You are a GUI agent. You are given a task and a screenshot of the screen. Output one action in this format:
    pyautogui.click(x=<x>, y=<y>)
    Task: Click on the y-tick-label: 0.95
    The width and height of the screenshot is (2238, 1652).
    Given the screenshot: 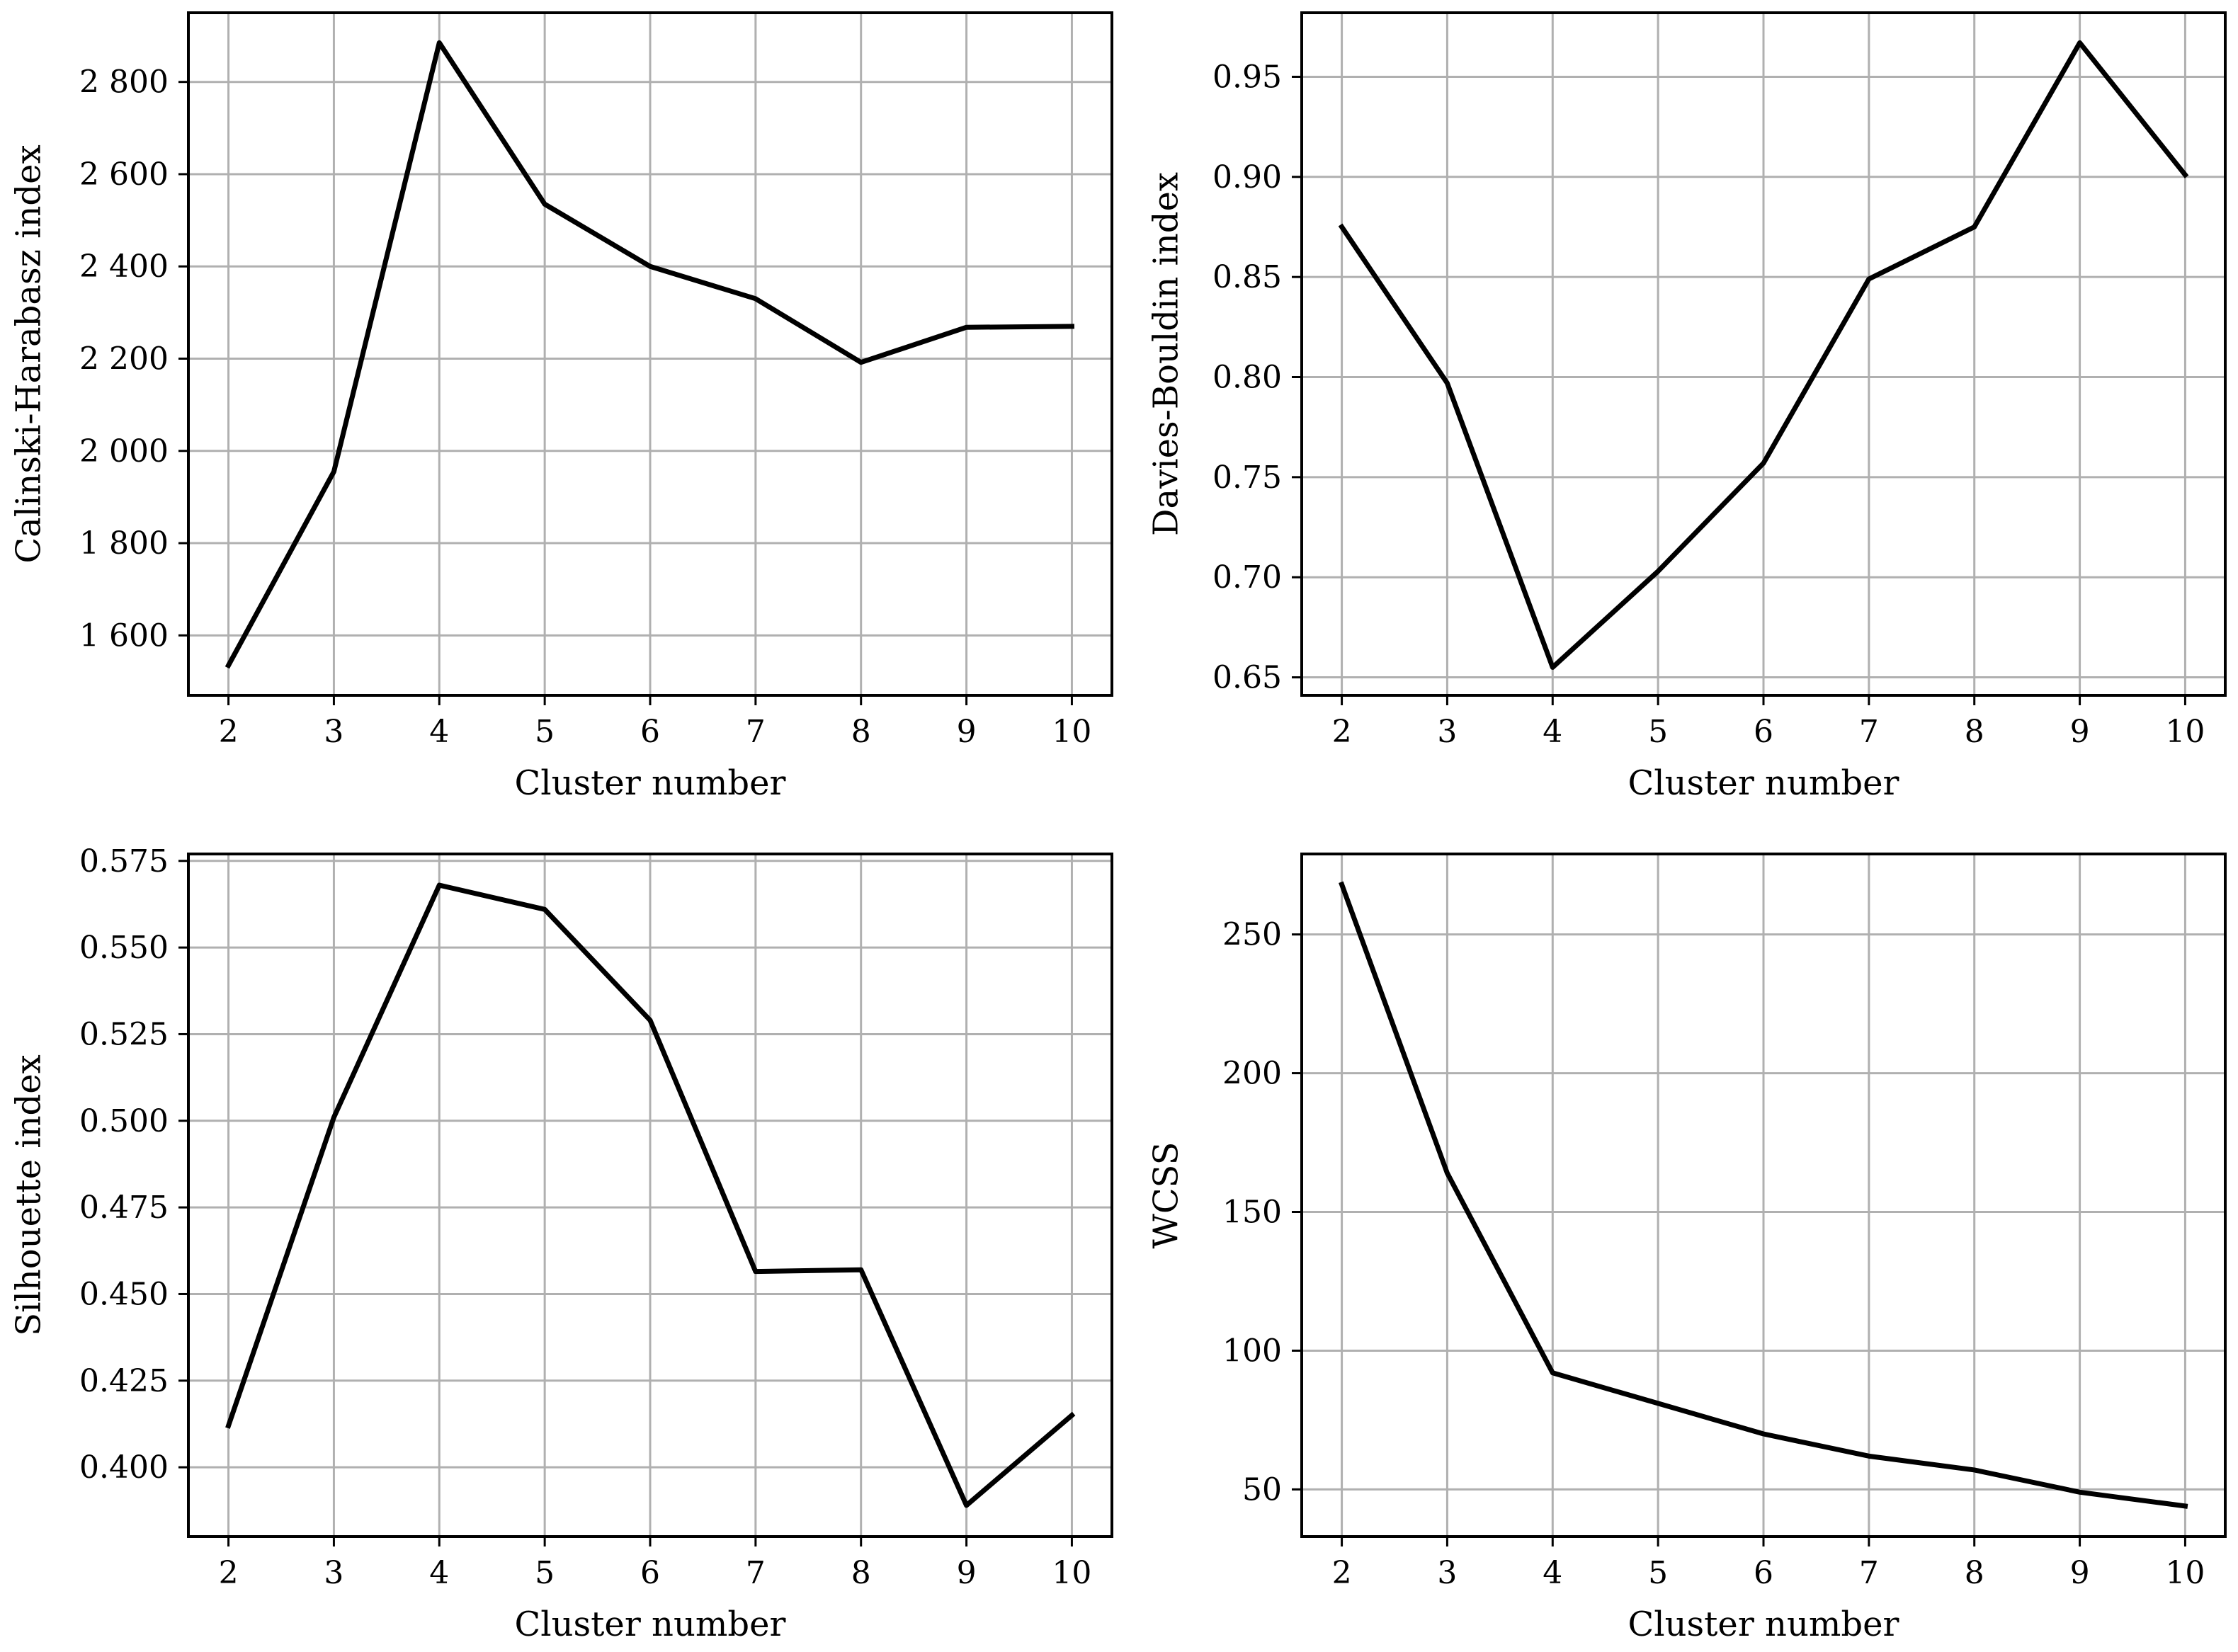 What is the action you would take?
    pyautogui.click(x=1247, y=77)
    